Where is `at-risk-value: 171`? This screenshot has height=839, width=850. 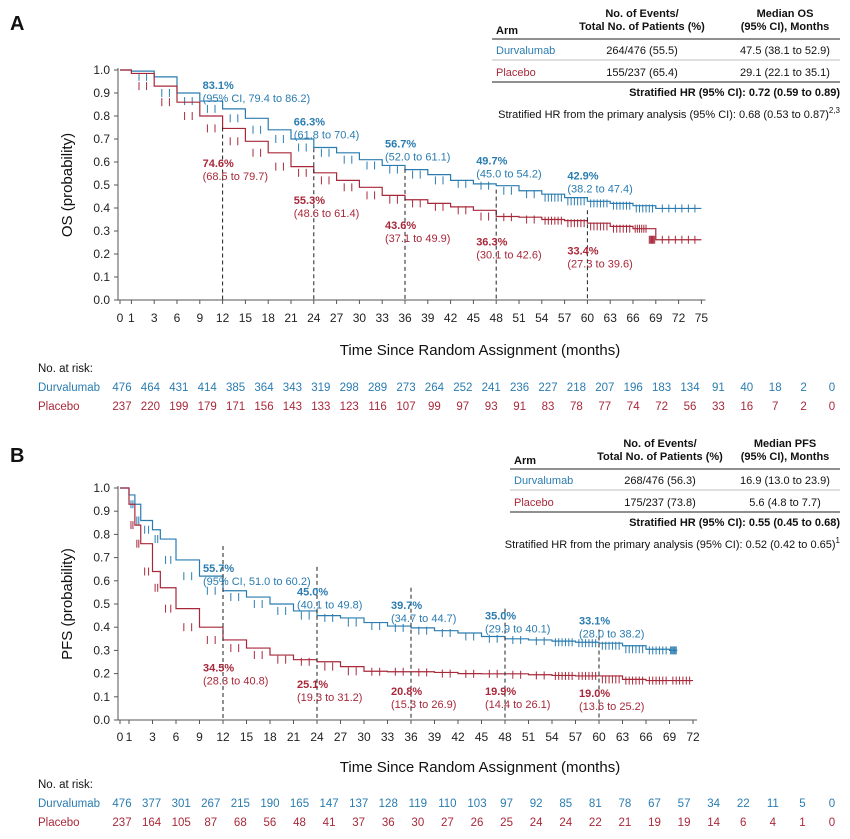 at-risk-value: 171 is located at coordinates (235, 407).